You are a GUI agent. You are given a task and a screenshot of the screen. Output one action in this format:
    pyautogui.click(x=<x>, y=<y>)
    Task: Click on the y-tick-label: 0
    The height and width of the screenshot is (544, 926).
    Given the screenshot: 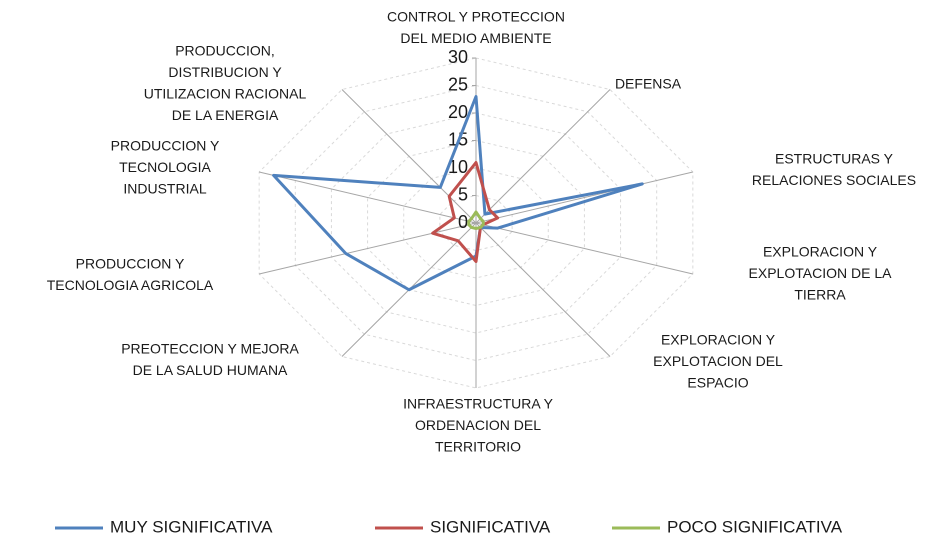 What is the action you would take?
    pyautogui.click(x=463, y=222)
    